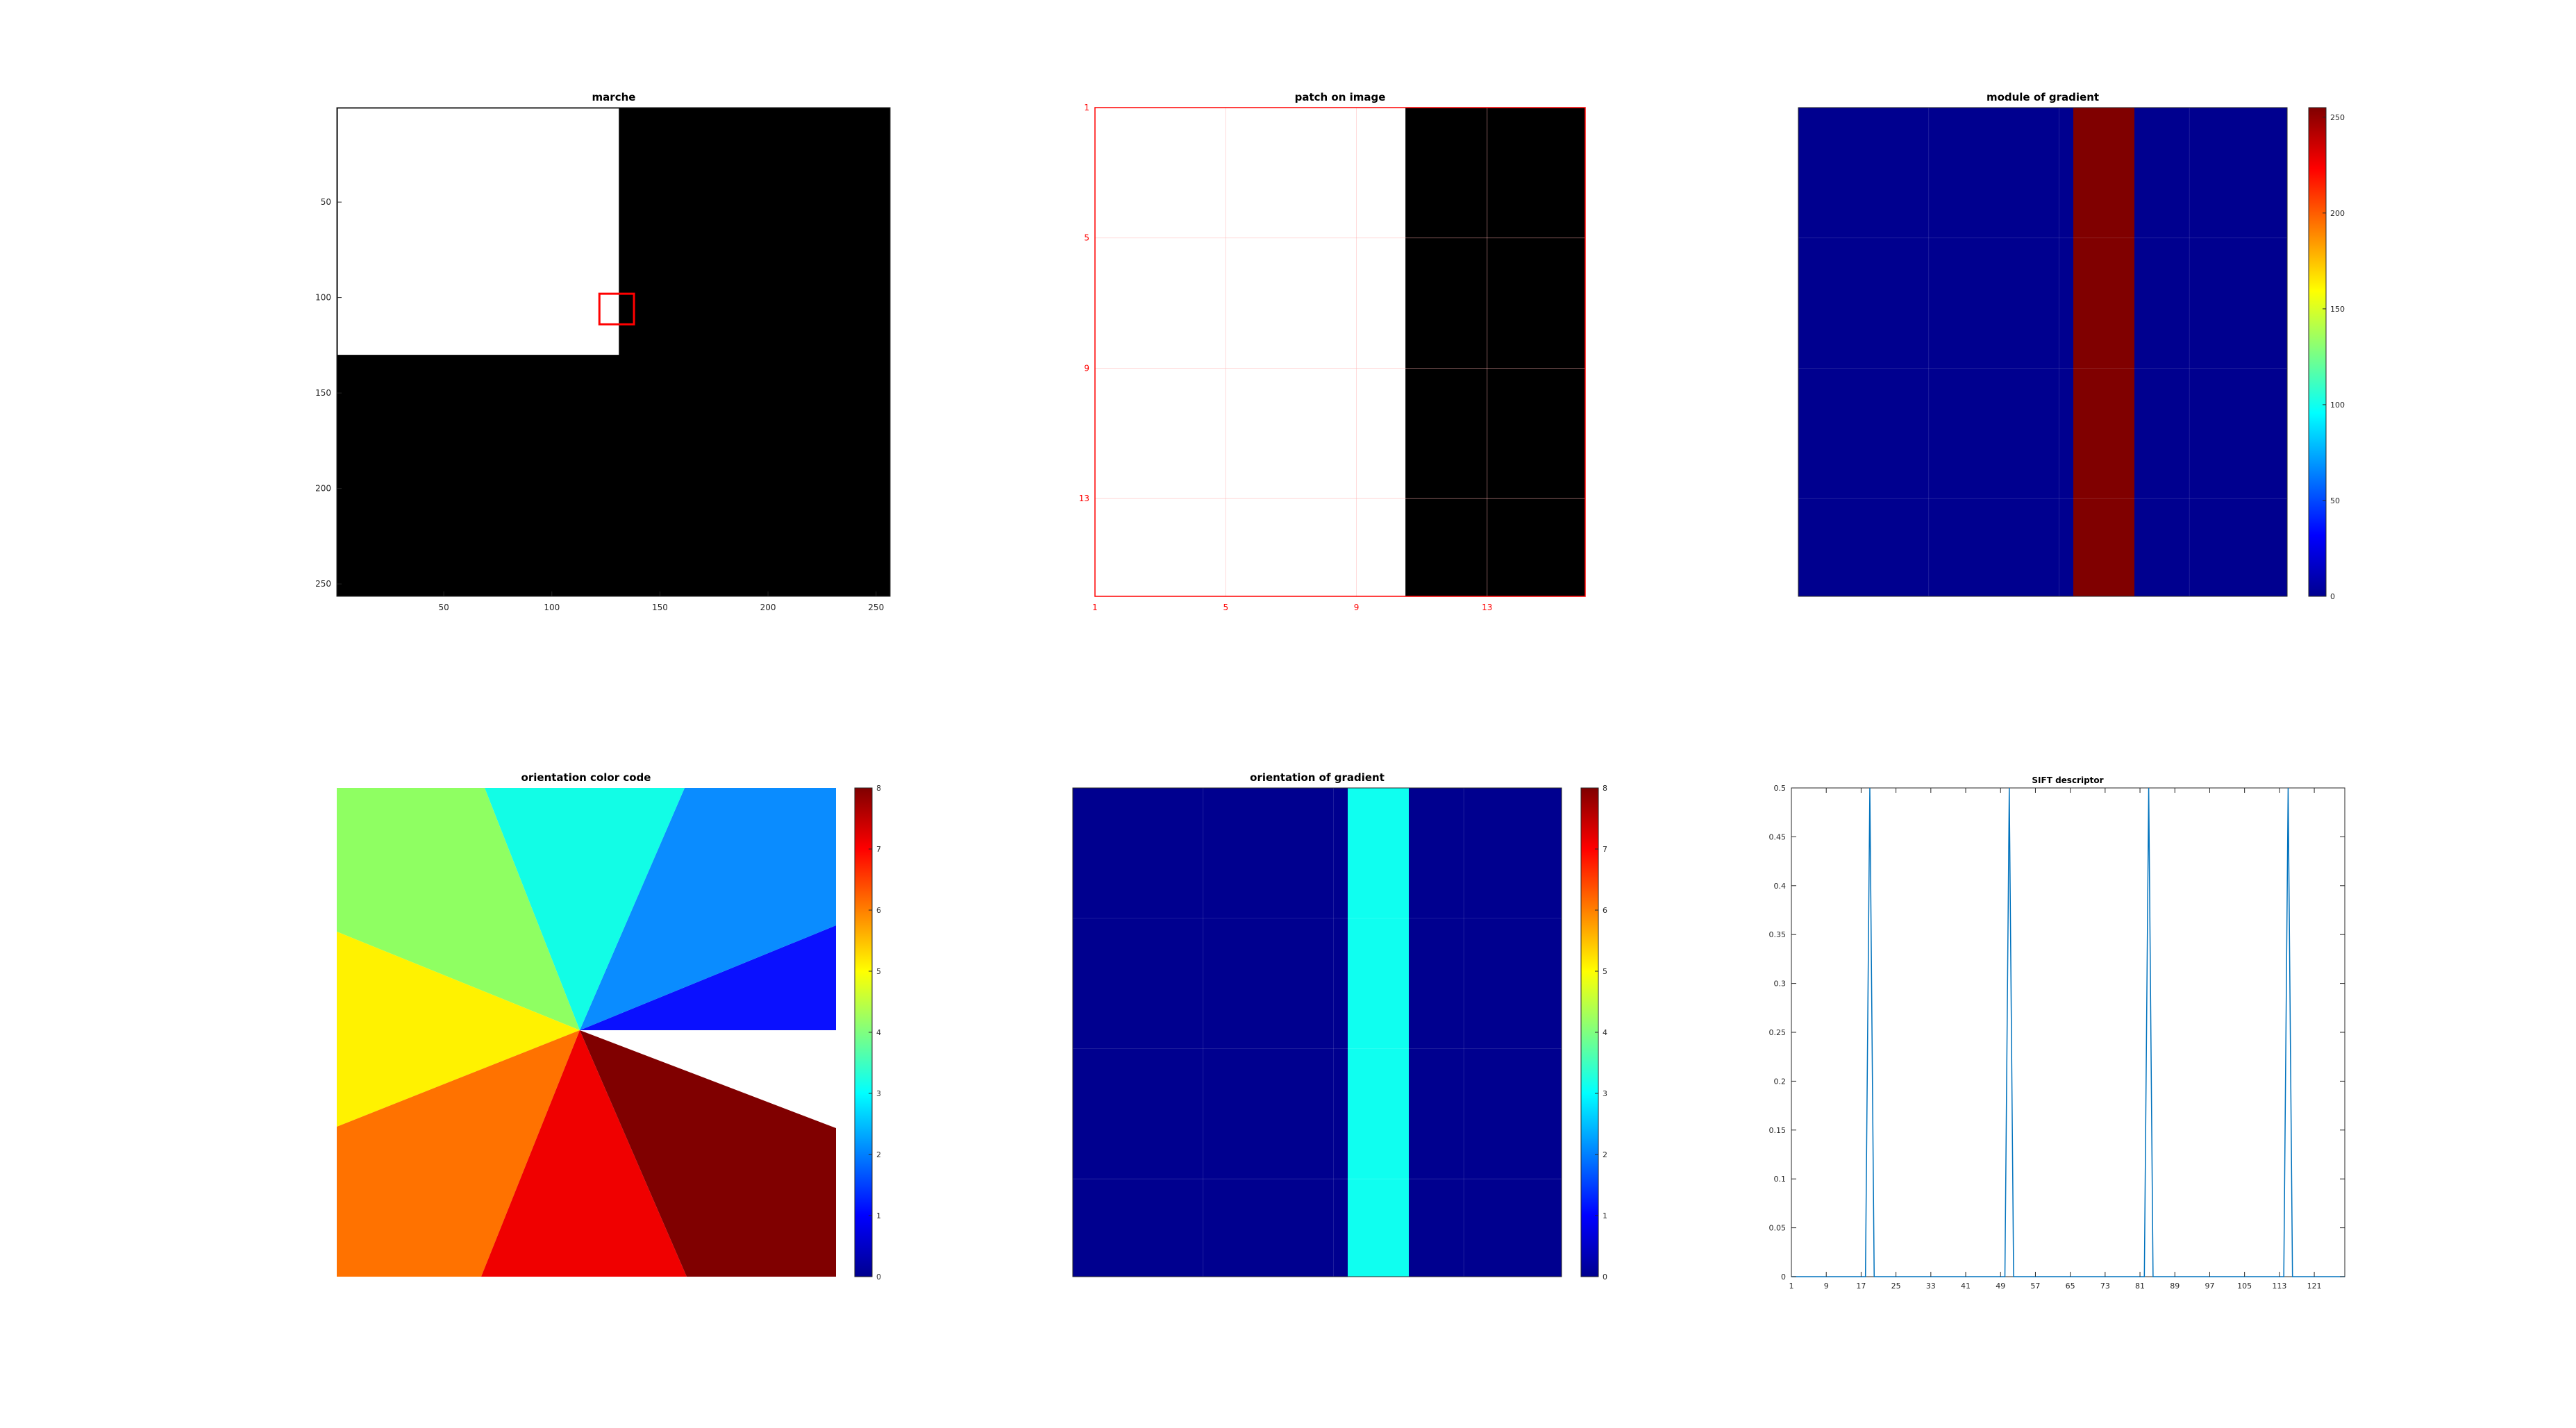  I want to click on marche-patch-box, so click(616, 309).